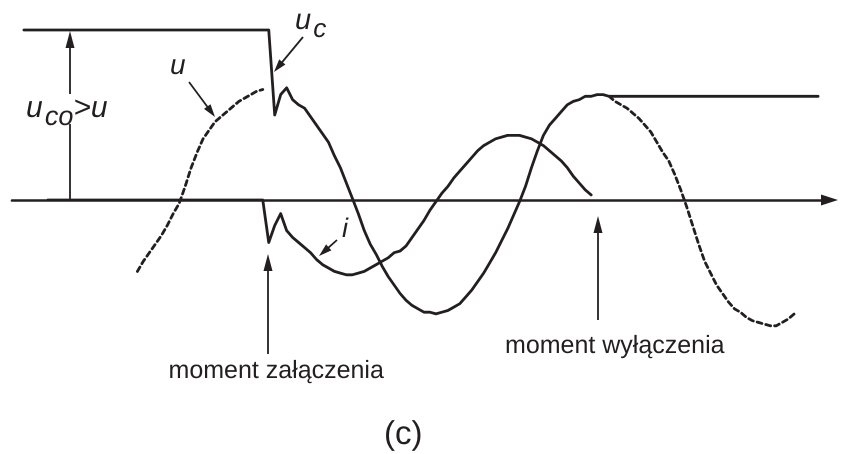 The width and height of the screenshot is (841, 454). Describe the element at coordinates (178, 64) in the screenshot. I see `series-label: u` at that location.